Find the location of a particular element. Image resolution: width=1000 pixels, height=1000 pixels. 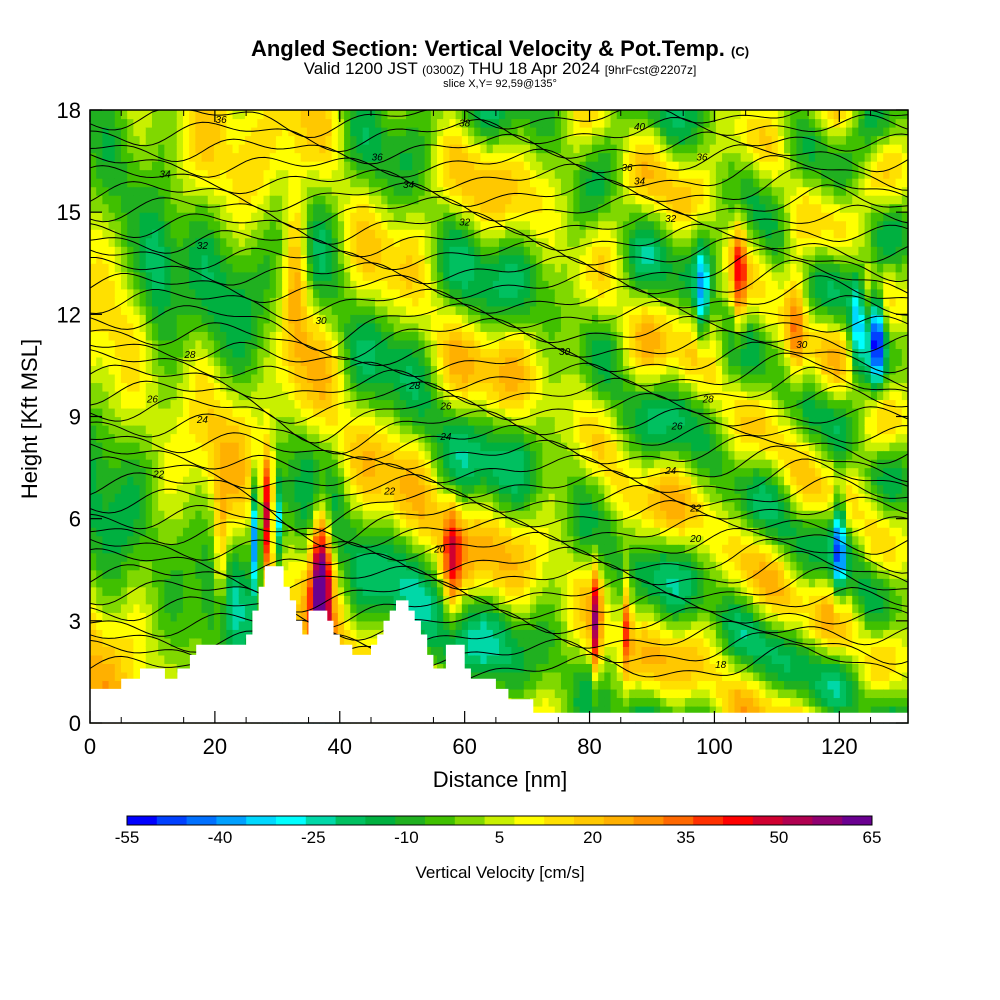

x-tick-label: 0 is located at coordinates (90, 746).